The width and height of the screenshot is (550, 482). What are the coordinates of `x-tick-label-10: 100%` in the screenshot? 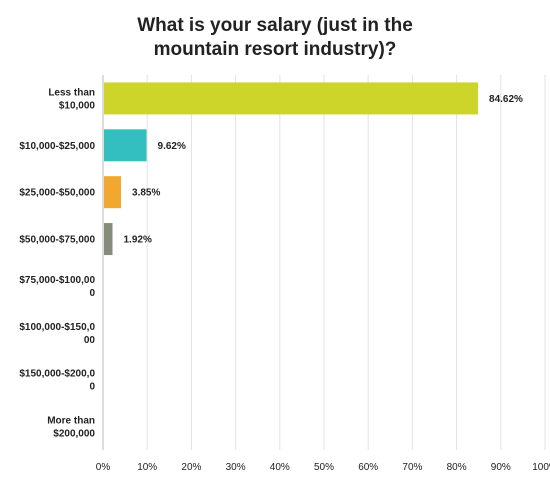 It's located at (541, 467).